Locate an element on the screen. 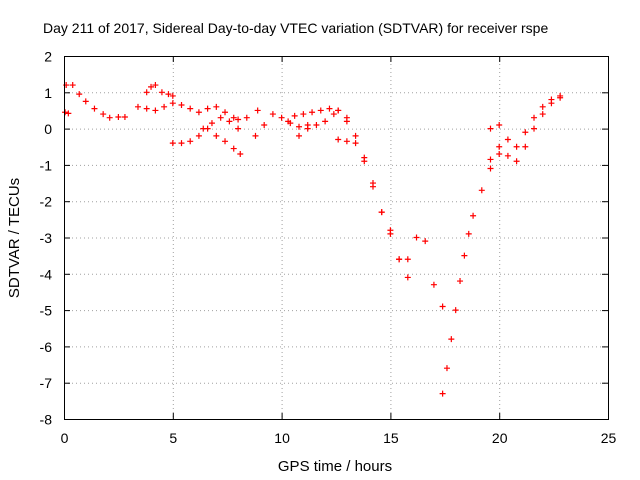  x-tick-label: 5 is located at coordinates (173, 438).